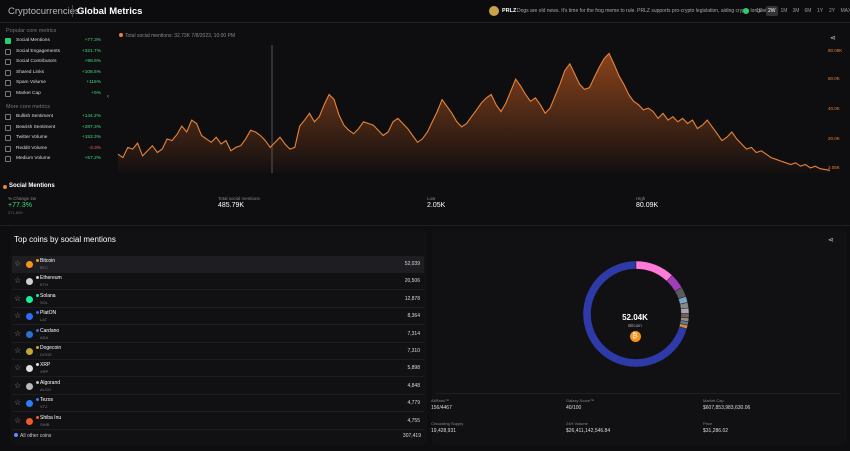 The height and width of the screenshot is (451, 850). I want to click on metric-shared-links: Shared Links +108.5%, so click(53, 73).